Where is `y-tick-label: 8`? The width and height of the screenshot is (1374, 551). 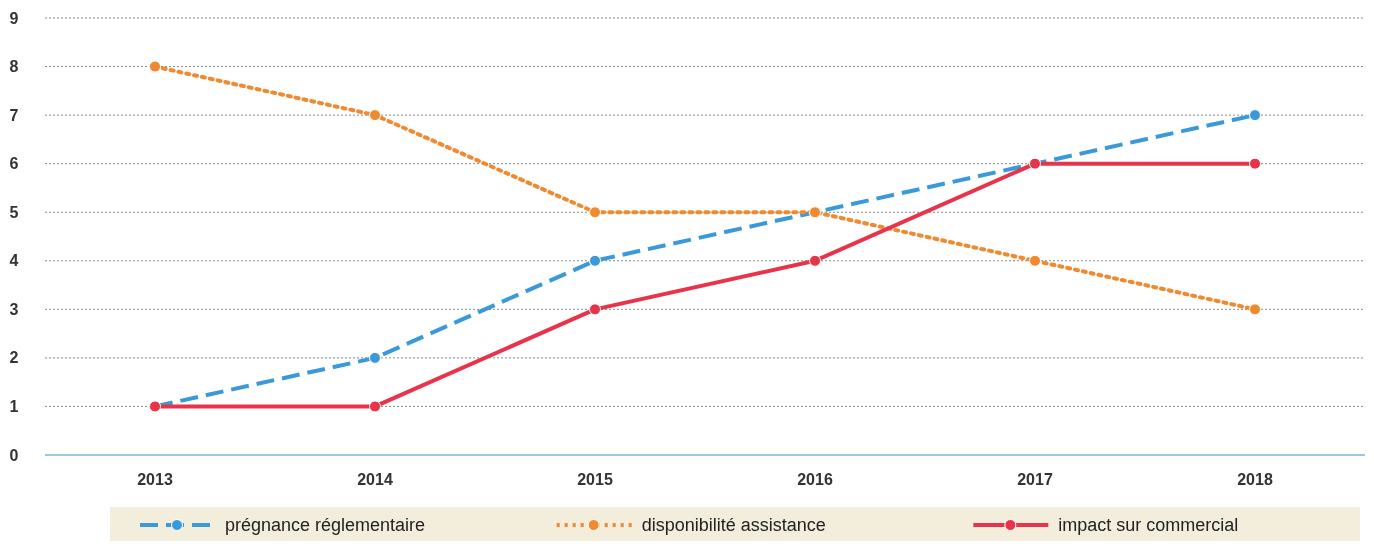
y-tick-label: 8 is located at coordinates (14, 67).